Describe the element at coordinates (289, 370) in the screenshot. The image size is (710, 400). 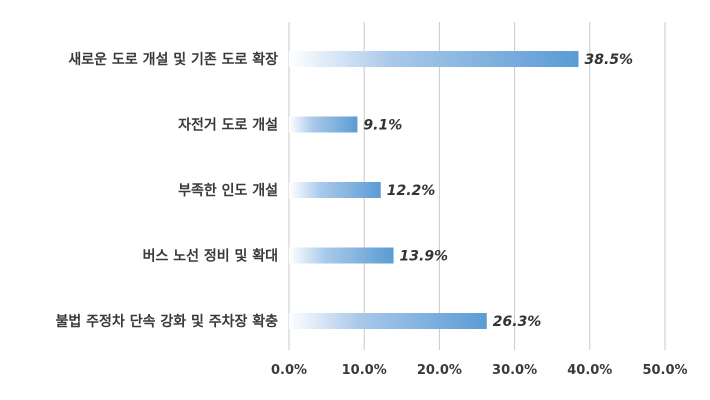
I see `x-tick-label: 0.0%` at that location.